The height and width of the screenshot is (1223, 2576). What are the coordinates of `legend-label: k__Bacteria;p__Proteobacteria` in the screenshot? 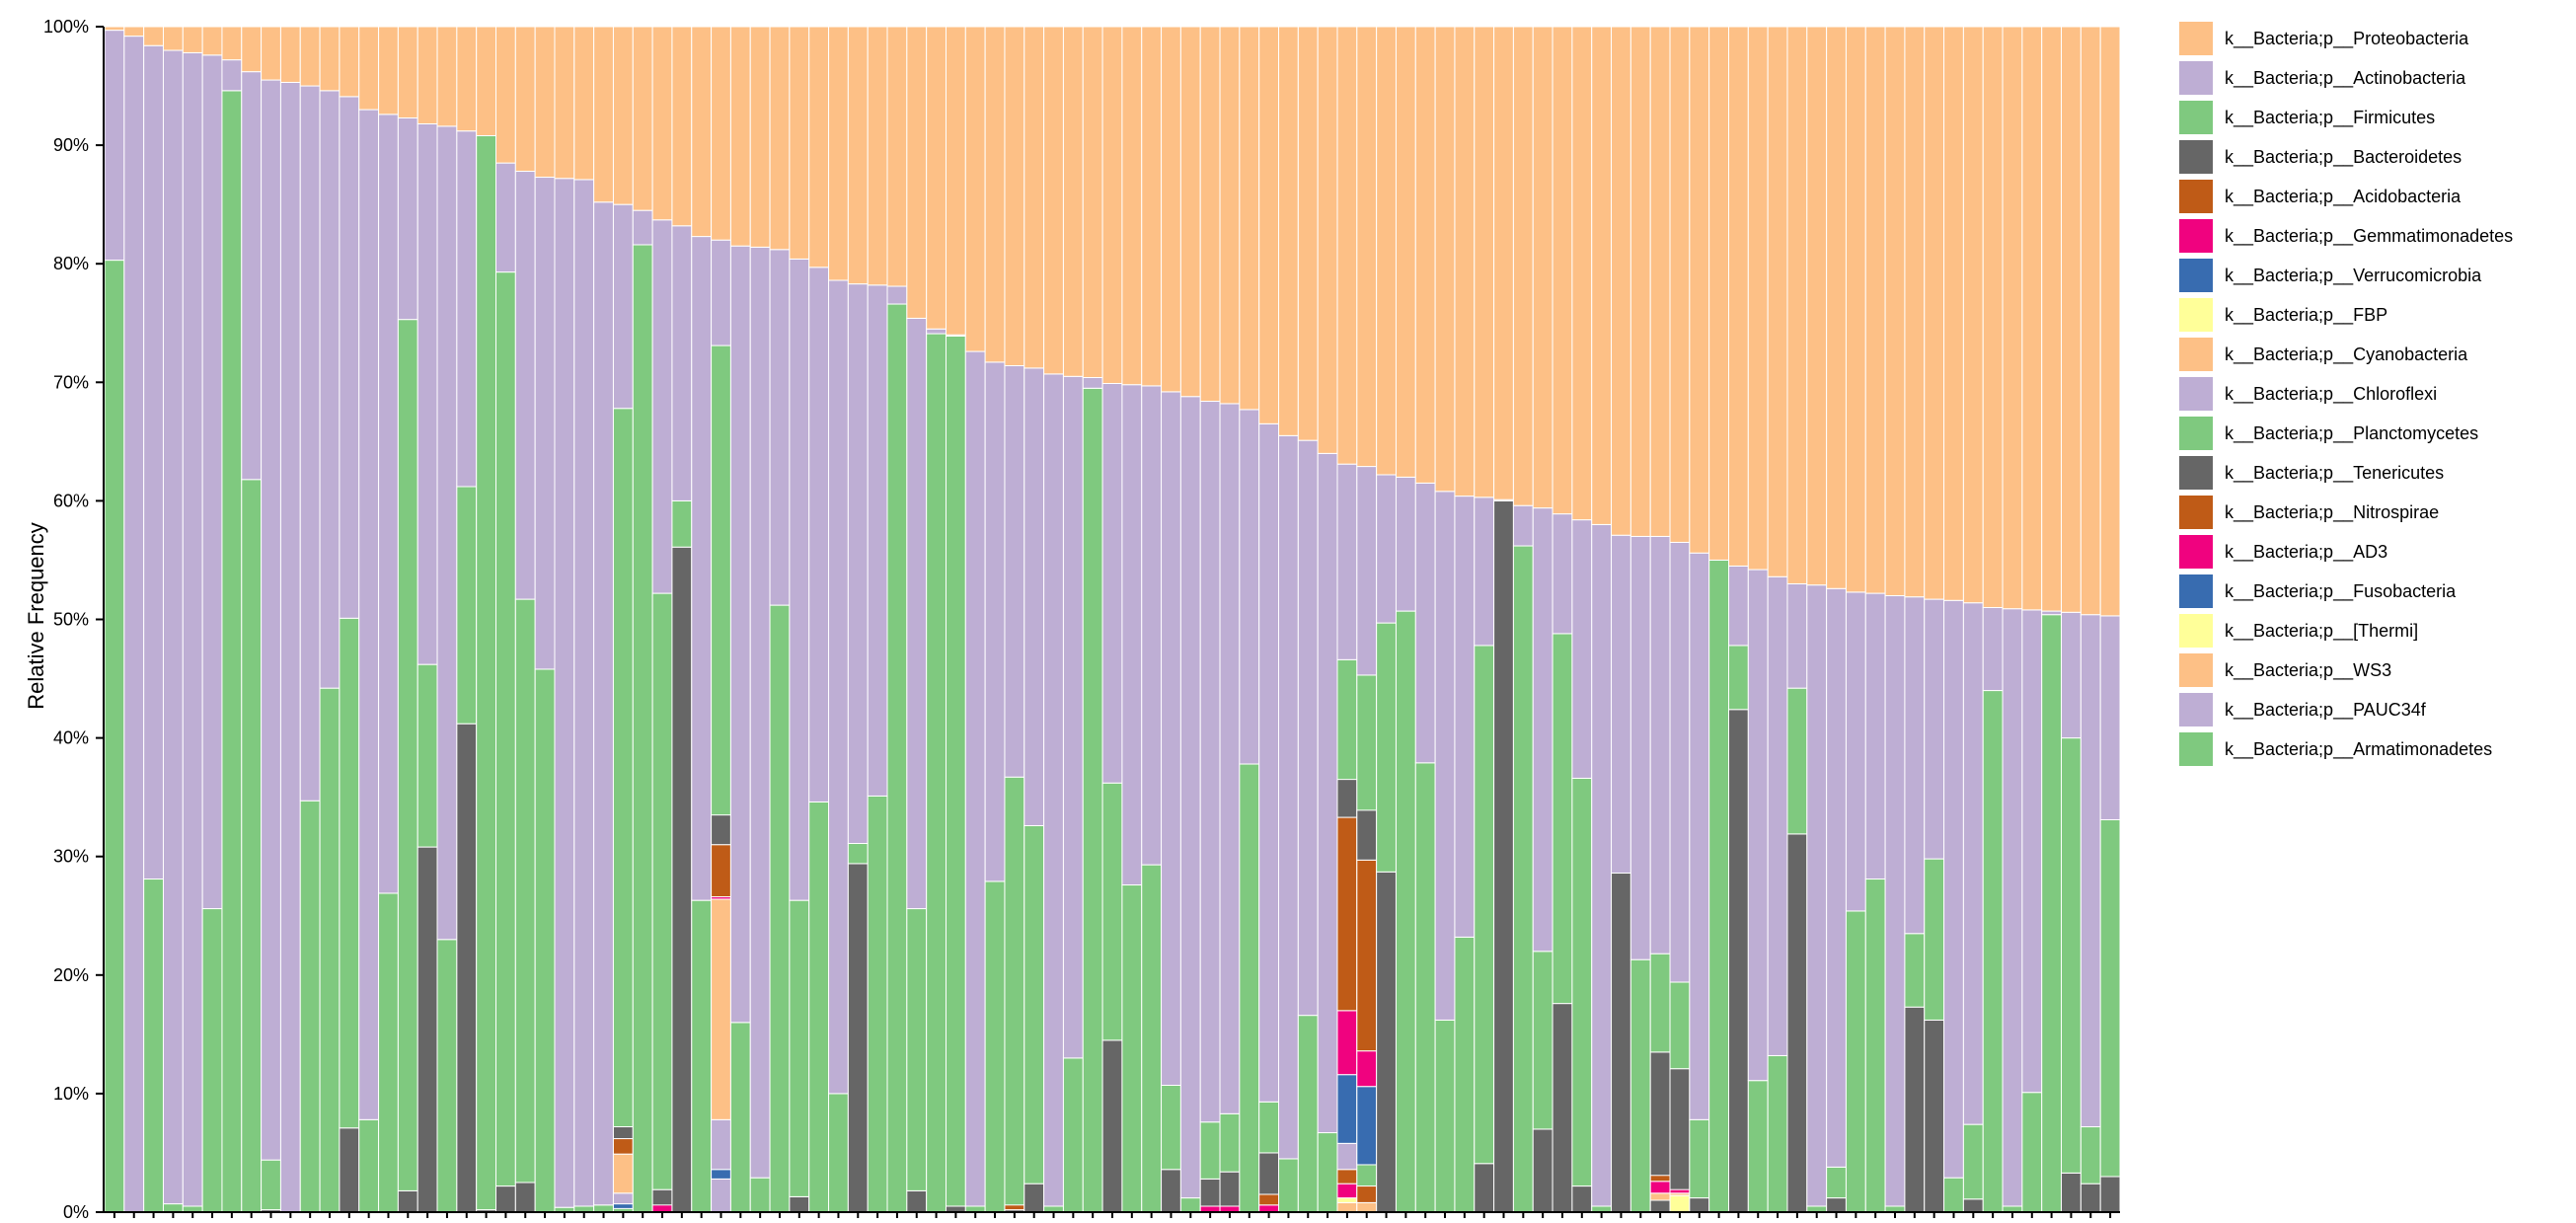 It's located at (2347, 39).